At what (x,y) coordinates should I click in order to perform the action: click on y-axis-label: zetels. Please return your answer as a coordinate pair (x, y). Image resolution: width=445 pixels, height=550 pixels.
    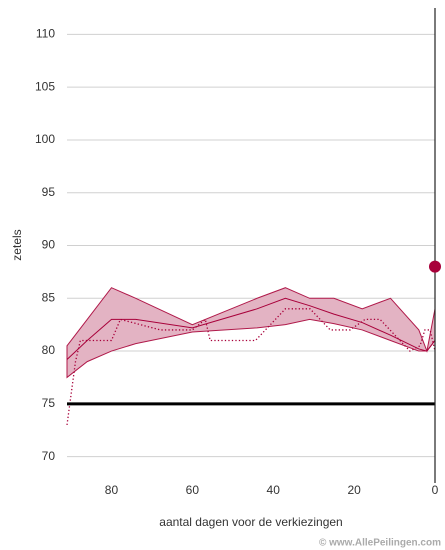
    Looking at the image, I should click on (17, 244).